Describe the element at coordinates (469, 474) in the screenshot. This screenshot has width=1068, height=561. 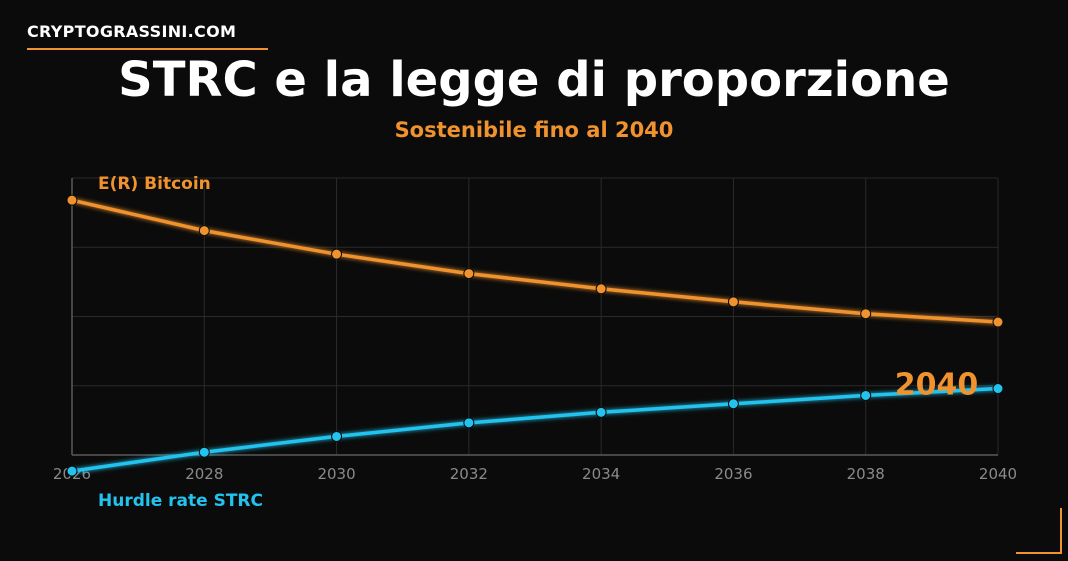
I see `x-tick-label: 2032` at that location.